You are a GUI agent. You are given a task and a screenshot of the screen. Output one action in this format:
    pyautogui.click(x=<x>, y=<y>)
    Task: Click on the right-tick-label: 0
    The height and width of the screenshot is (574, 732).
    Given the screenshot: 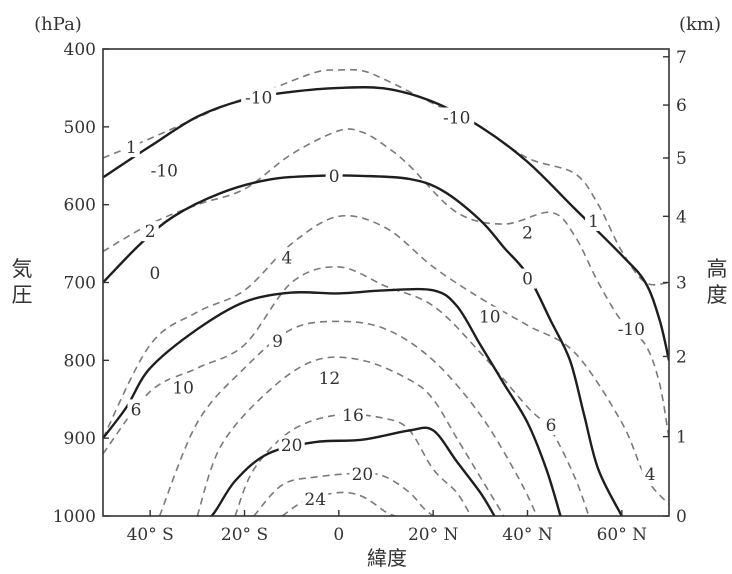 What is the action you would take?
    pyautogui.click(x=681, y=517)
    